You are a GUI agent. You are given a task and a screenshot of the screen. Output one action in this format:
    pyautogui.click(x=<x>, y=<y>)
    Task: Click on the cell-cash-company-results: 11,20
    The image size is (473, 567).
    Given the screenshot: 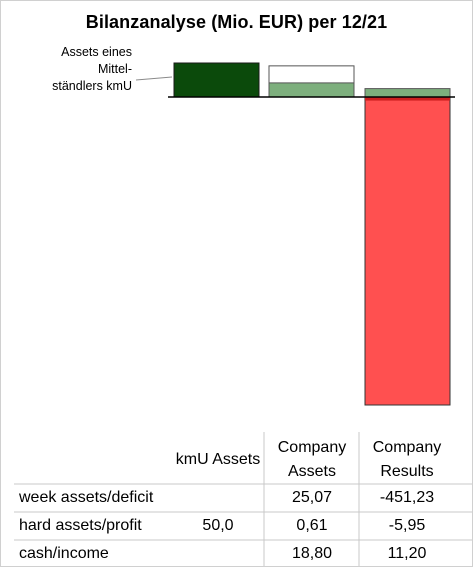 What is the action you would take?
    pyautogui.click(x=407, y=553)
    